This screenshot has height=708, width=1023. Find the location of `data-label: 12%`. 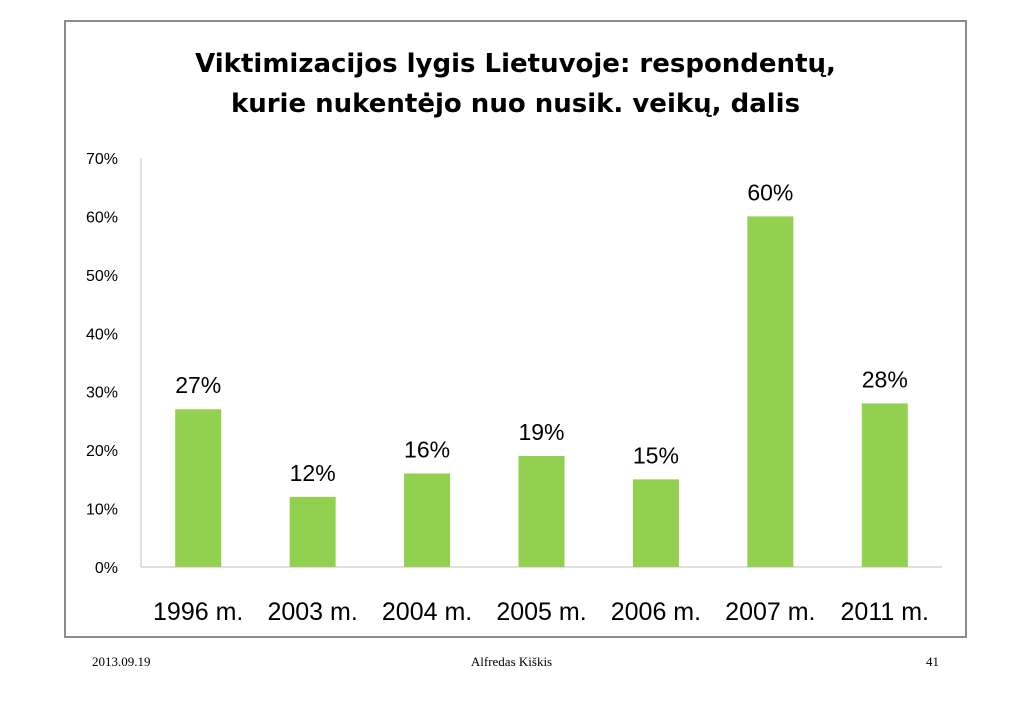

data-label: 12% is located at coordinates (313, 473).